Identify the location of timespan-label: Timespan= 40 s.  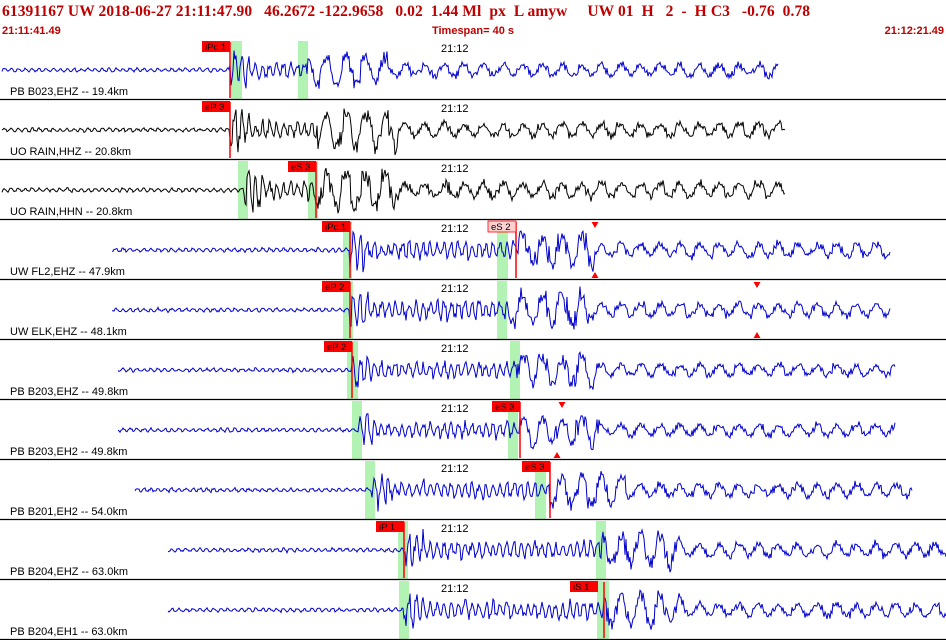
(473, 31).